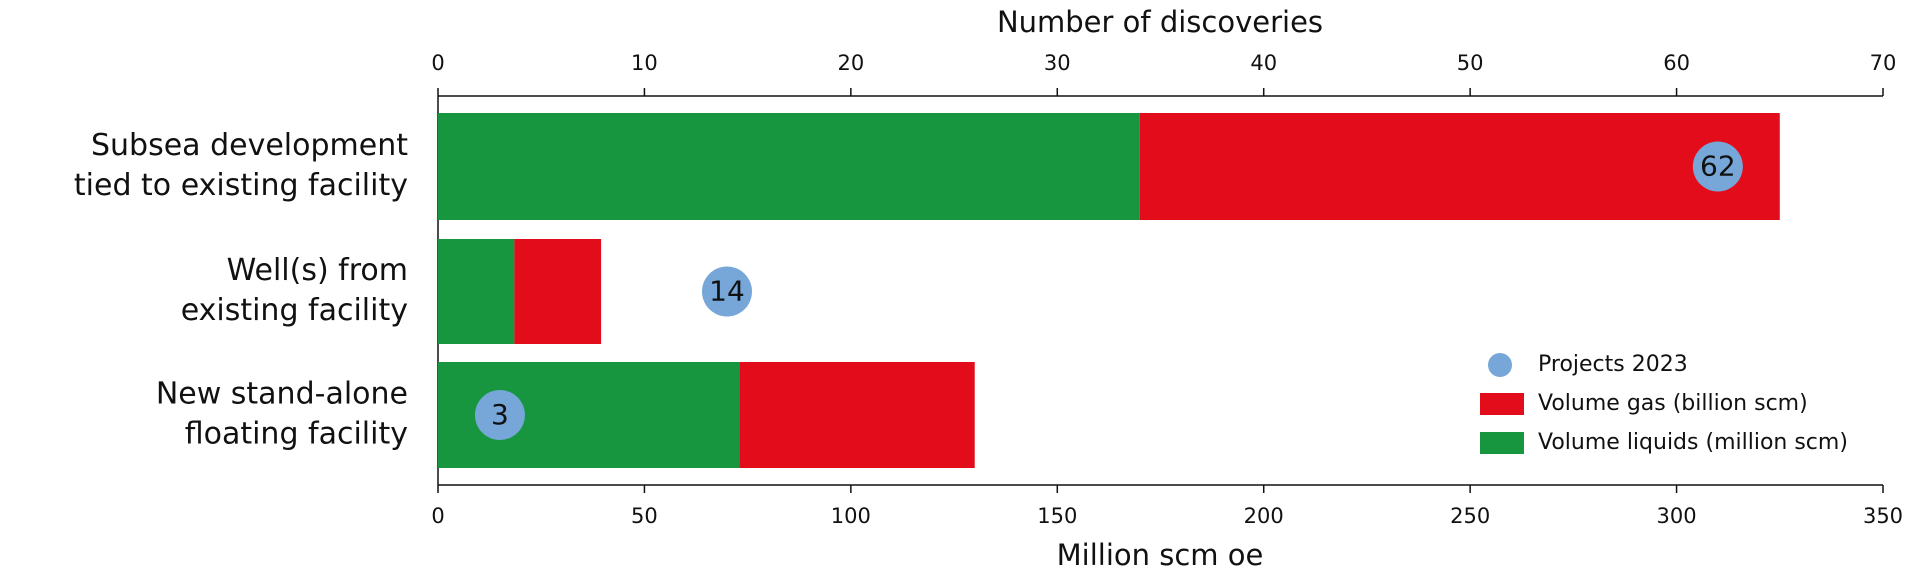  Describe the element at coordinates (644, 516) in the screenshot. I see `x-tick-label: 50` at that location.